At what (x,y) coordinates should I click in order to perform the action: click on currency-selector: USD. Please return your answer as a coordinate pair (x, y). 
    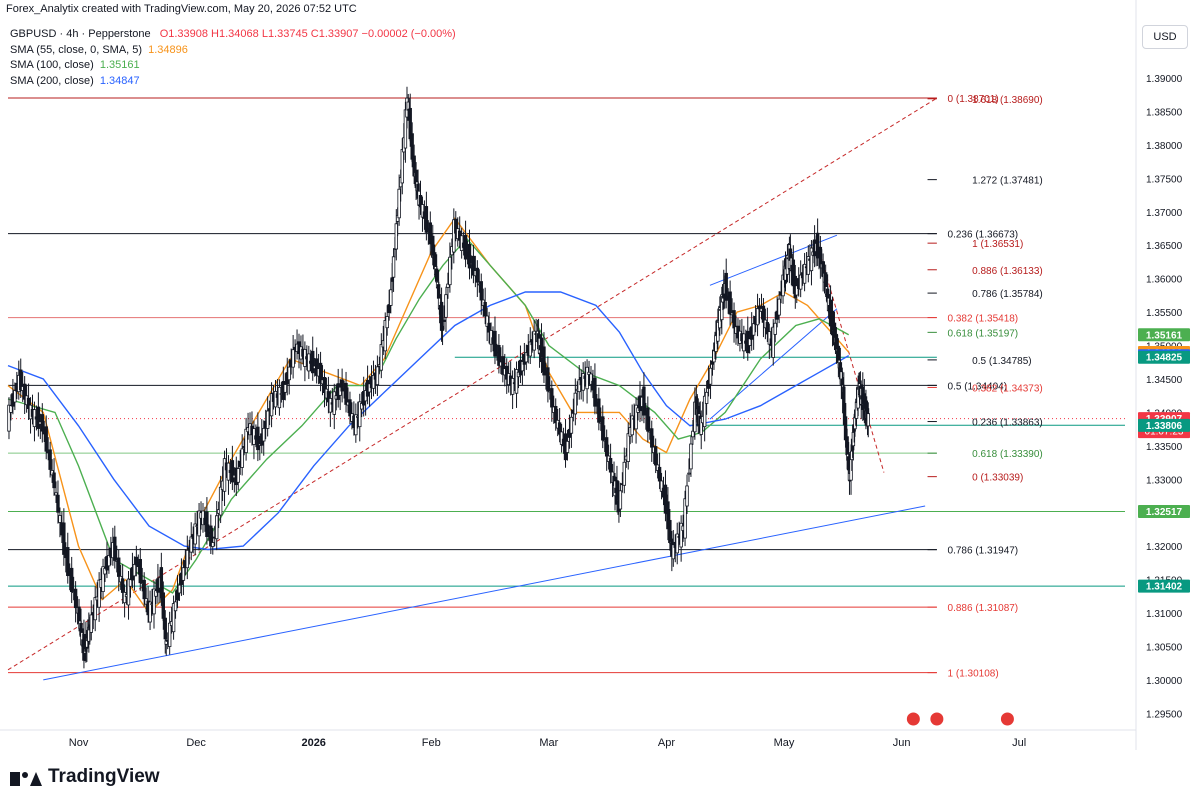
    Looking at the image, I should click on (1165, 37).